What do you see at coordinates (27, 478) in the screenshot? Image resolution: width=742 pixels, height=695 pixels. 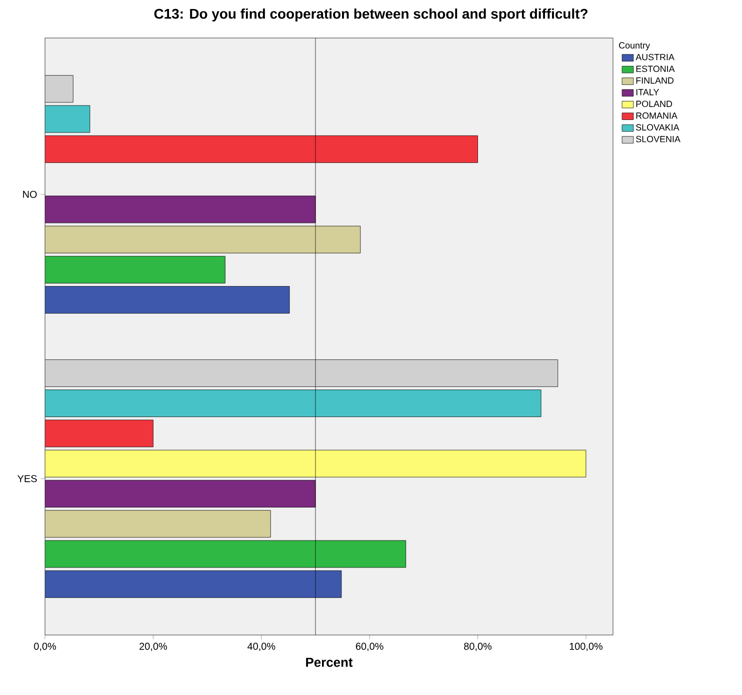 I see `y-tick-label: YES` at bounding box center [27, 478].